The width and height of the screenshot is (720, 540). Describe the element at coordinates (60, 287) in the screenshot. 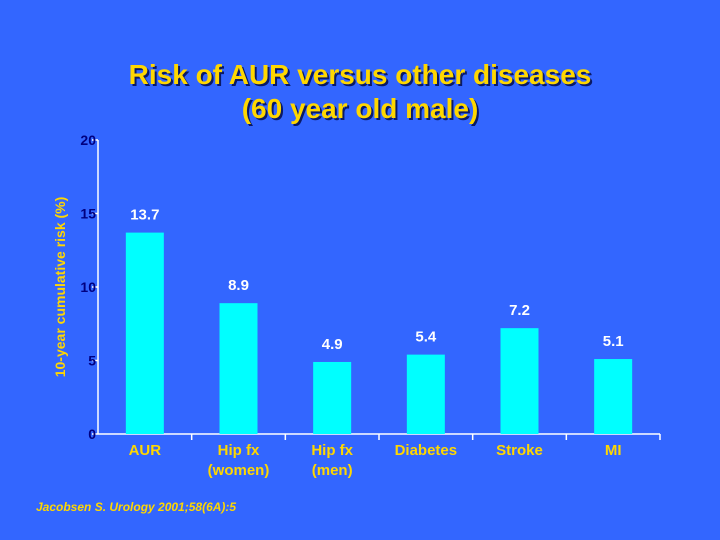

I see `y-axis-label: 10-year cumulative risk (%)` at that location.